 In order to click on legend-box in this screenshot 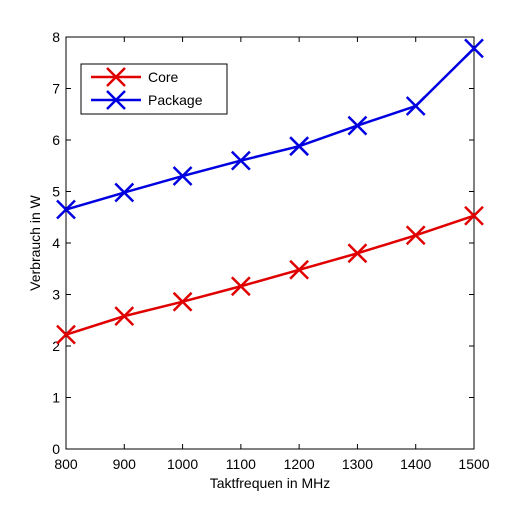, I will do `click(154, 89)`.